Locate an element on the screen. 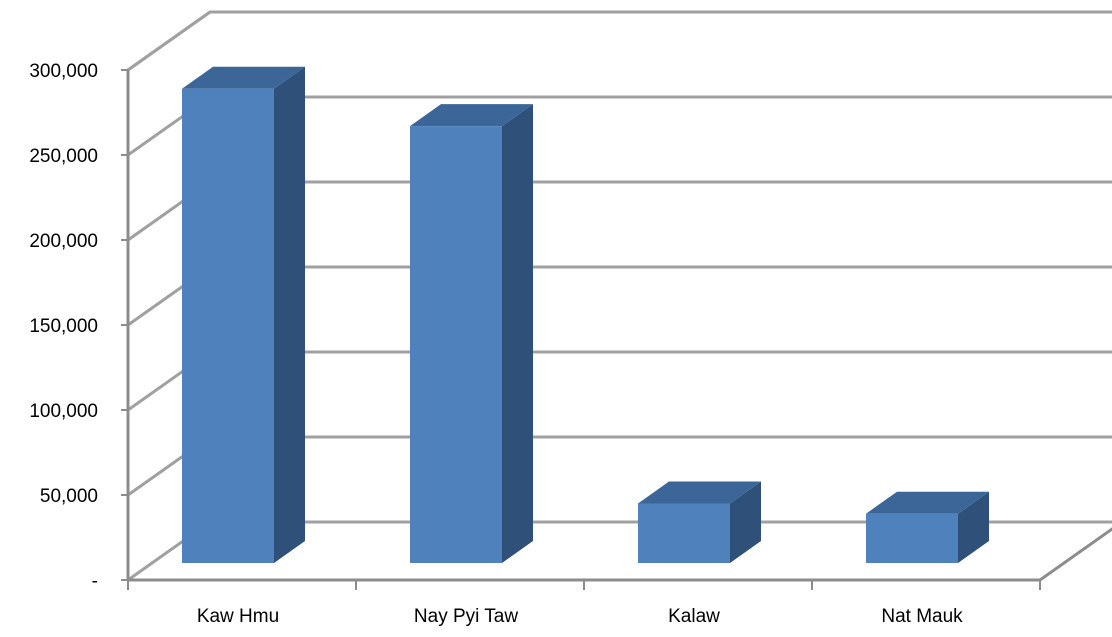  x-category-label: Nay Pyi Taw is located at coordinates (466, 616).